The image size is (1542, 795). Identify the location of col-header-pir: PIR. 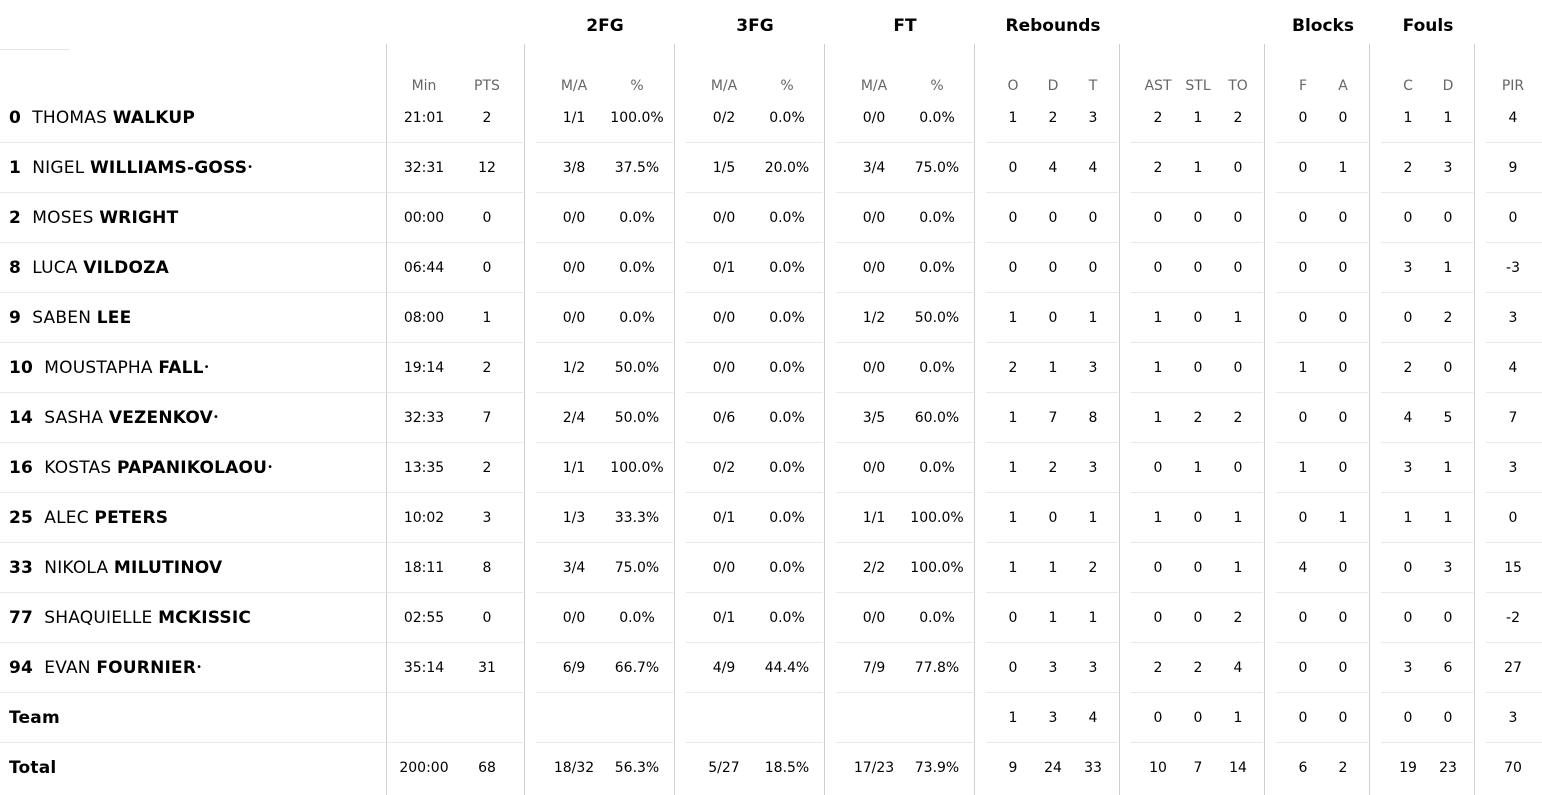
(1513, 86).